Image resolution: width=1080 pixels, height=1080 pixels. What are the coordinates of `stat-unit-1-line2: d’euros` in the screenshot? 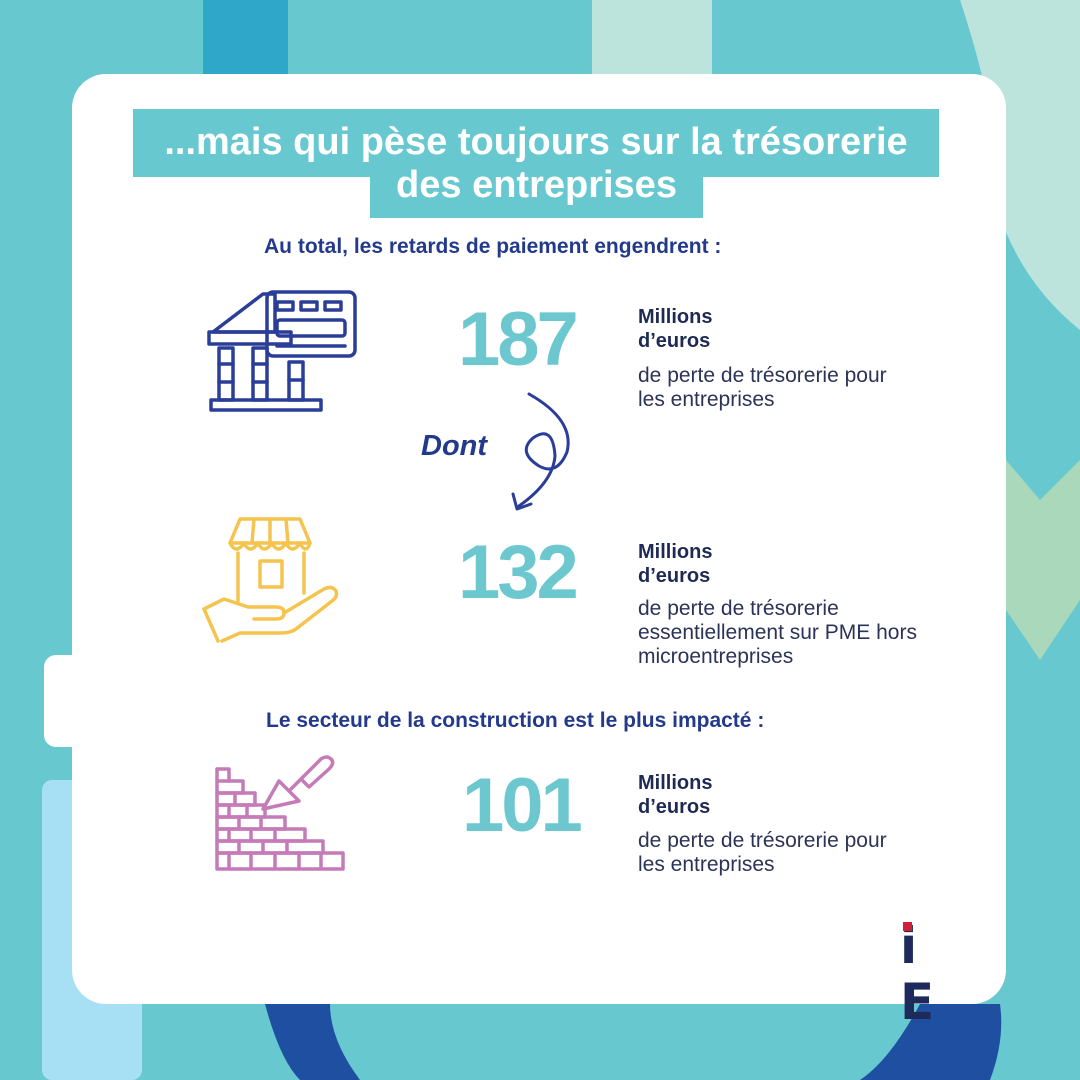 It's located at (674, 341).